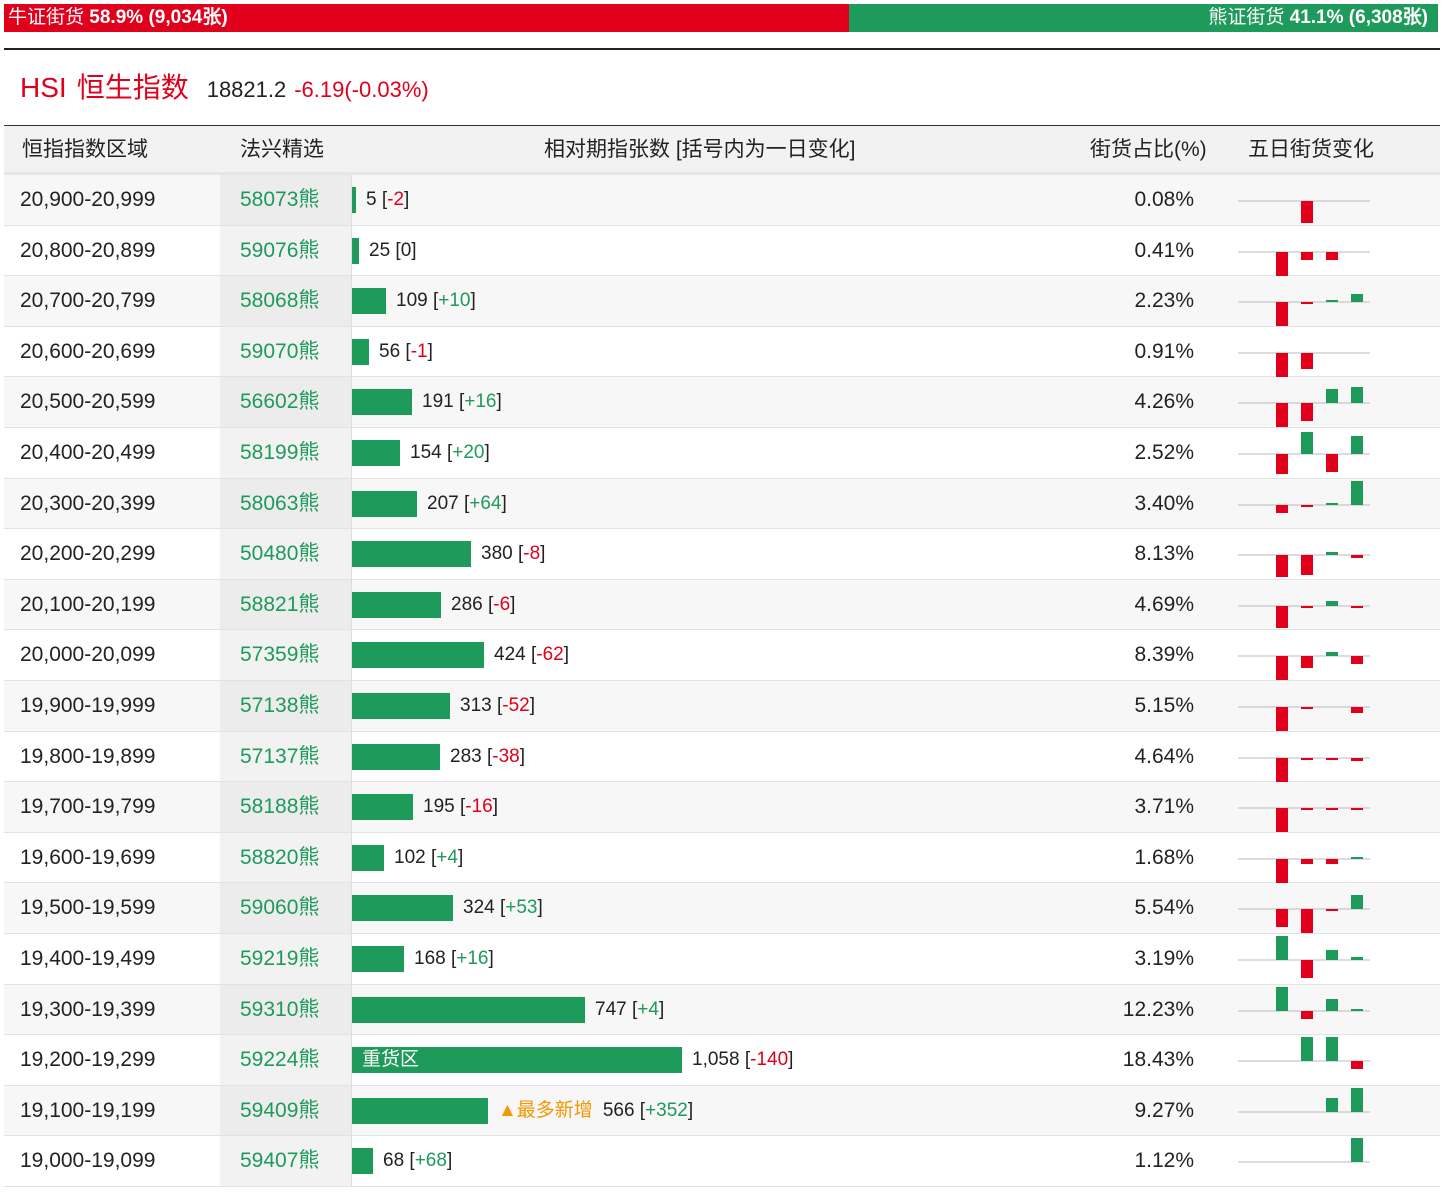  Describe the element at coordinates (722, 352) in the screenshot. I see `table-row: 20,600-20,699 59070熊 56 [-1] 0.91%` at that location.